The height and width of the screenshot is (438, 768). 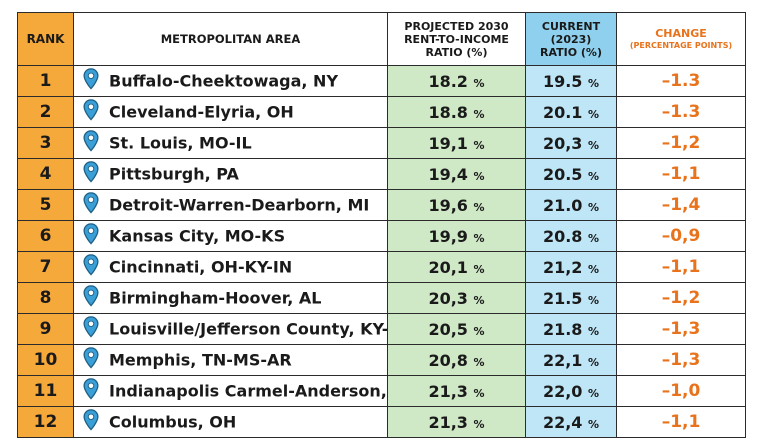 What do you see at coordinates (562, 329) in the screenshot?
I see `current-value: 21.8` at bounding box center [562, 329].